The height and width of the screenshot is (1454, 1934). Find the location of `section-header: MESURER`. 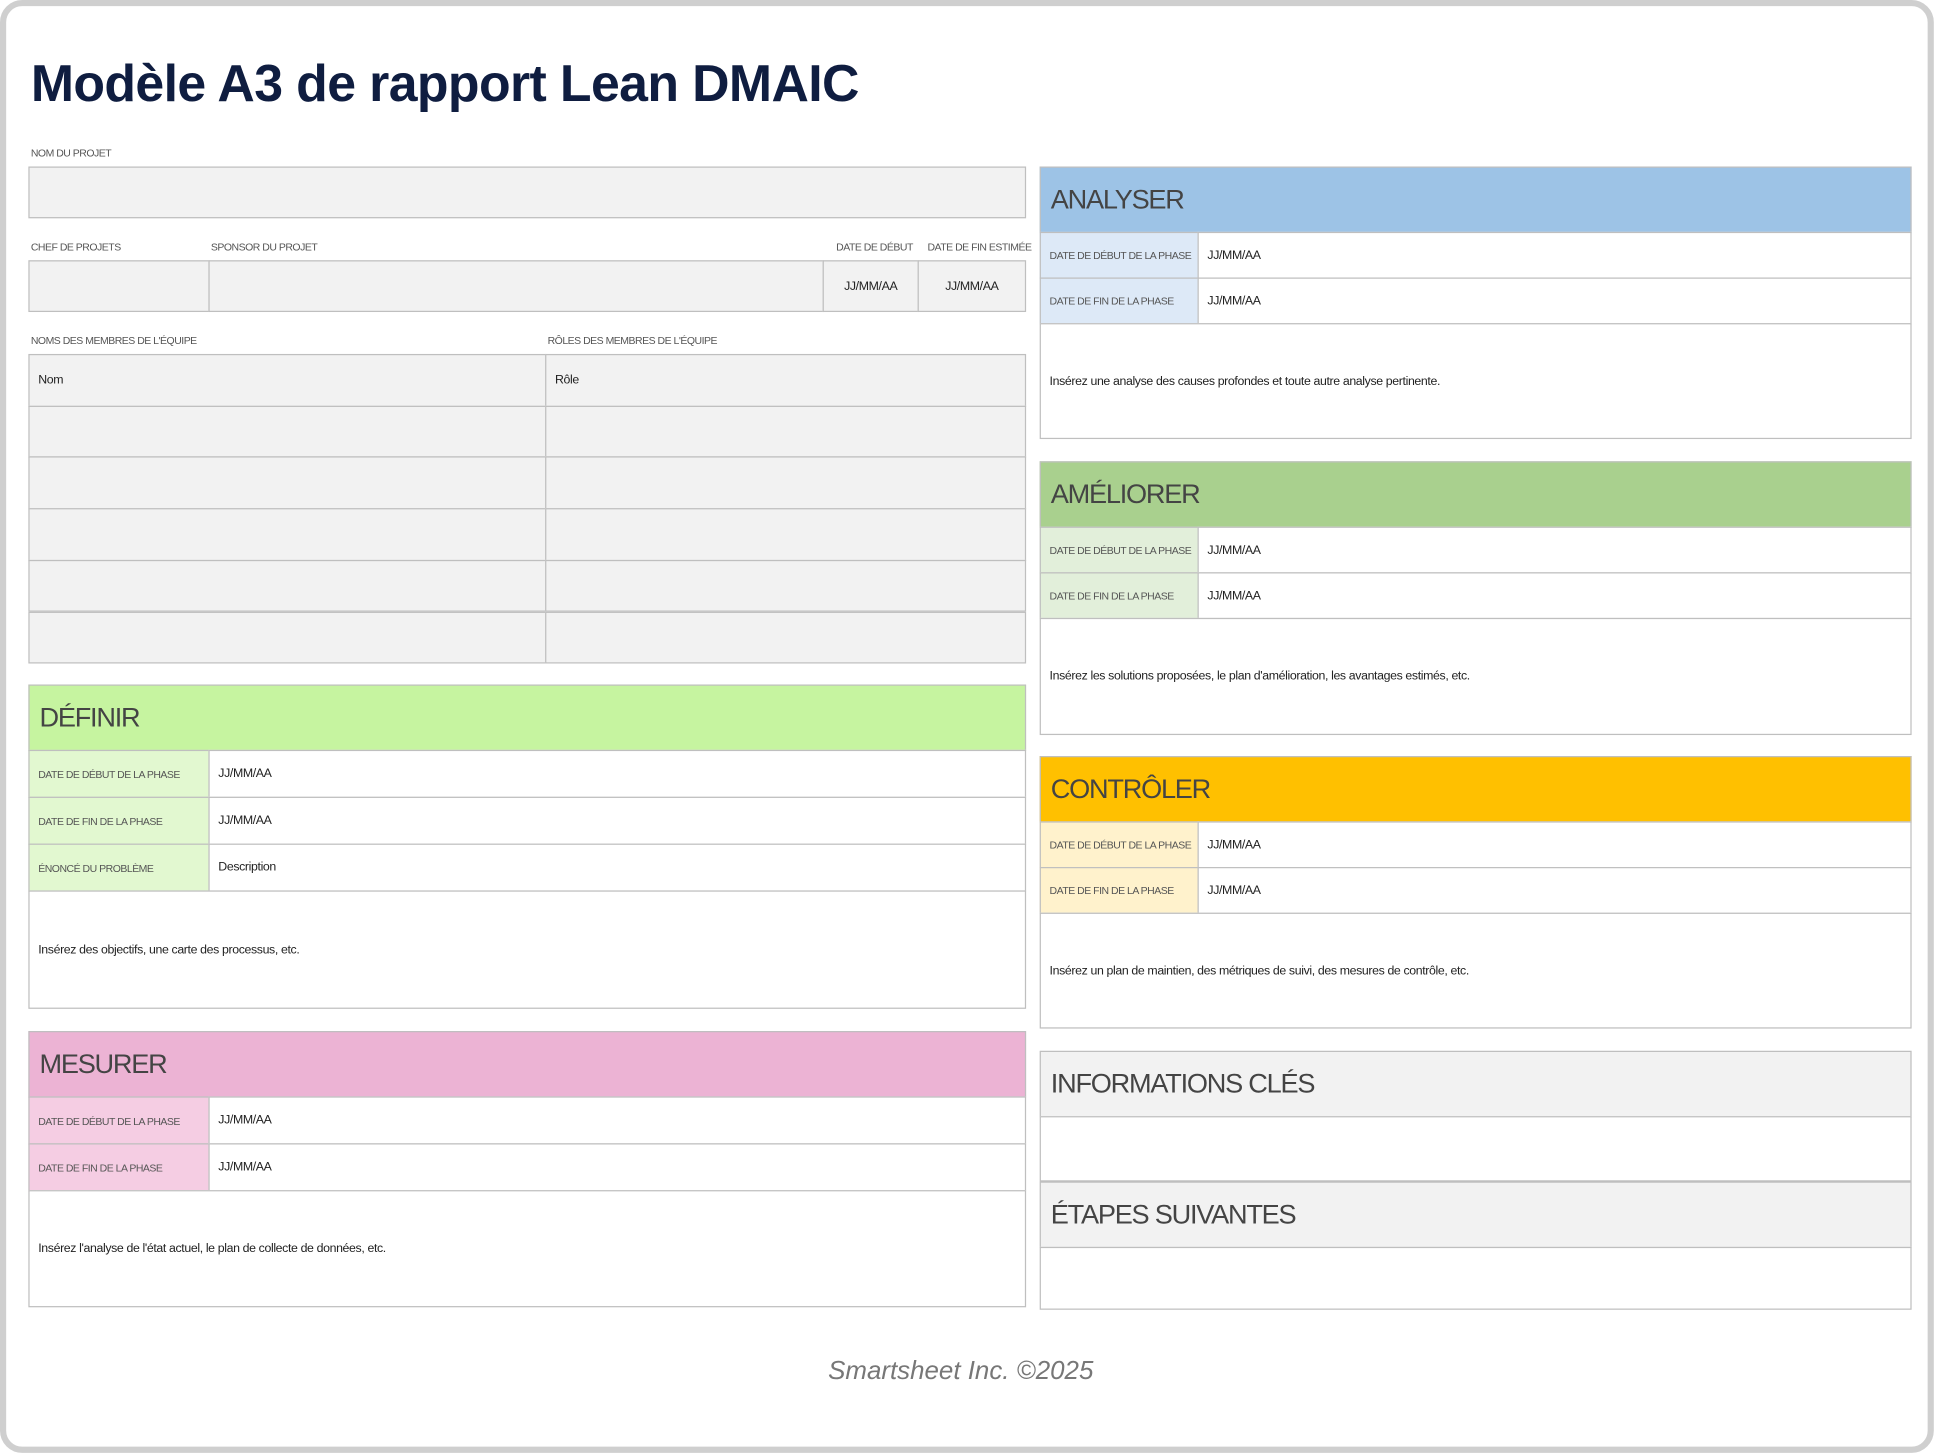

section-header: MESURER is located at coordinates (527, 1064).